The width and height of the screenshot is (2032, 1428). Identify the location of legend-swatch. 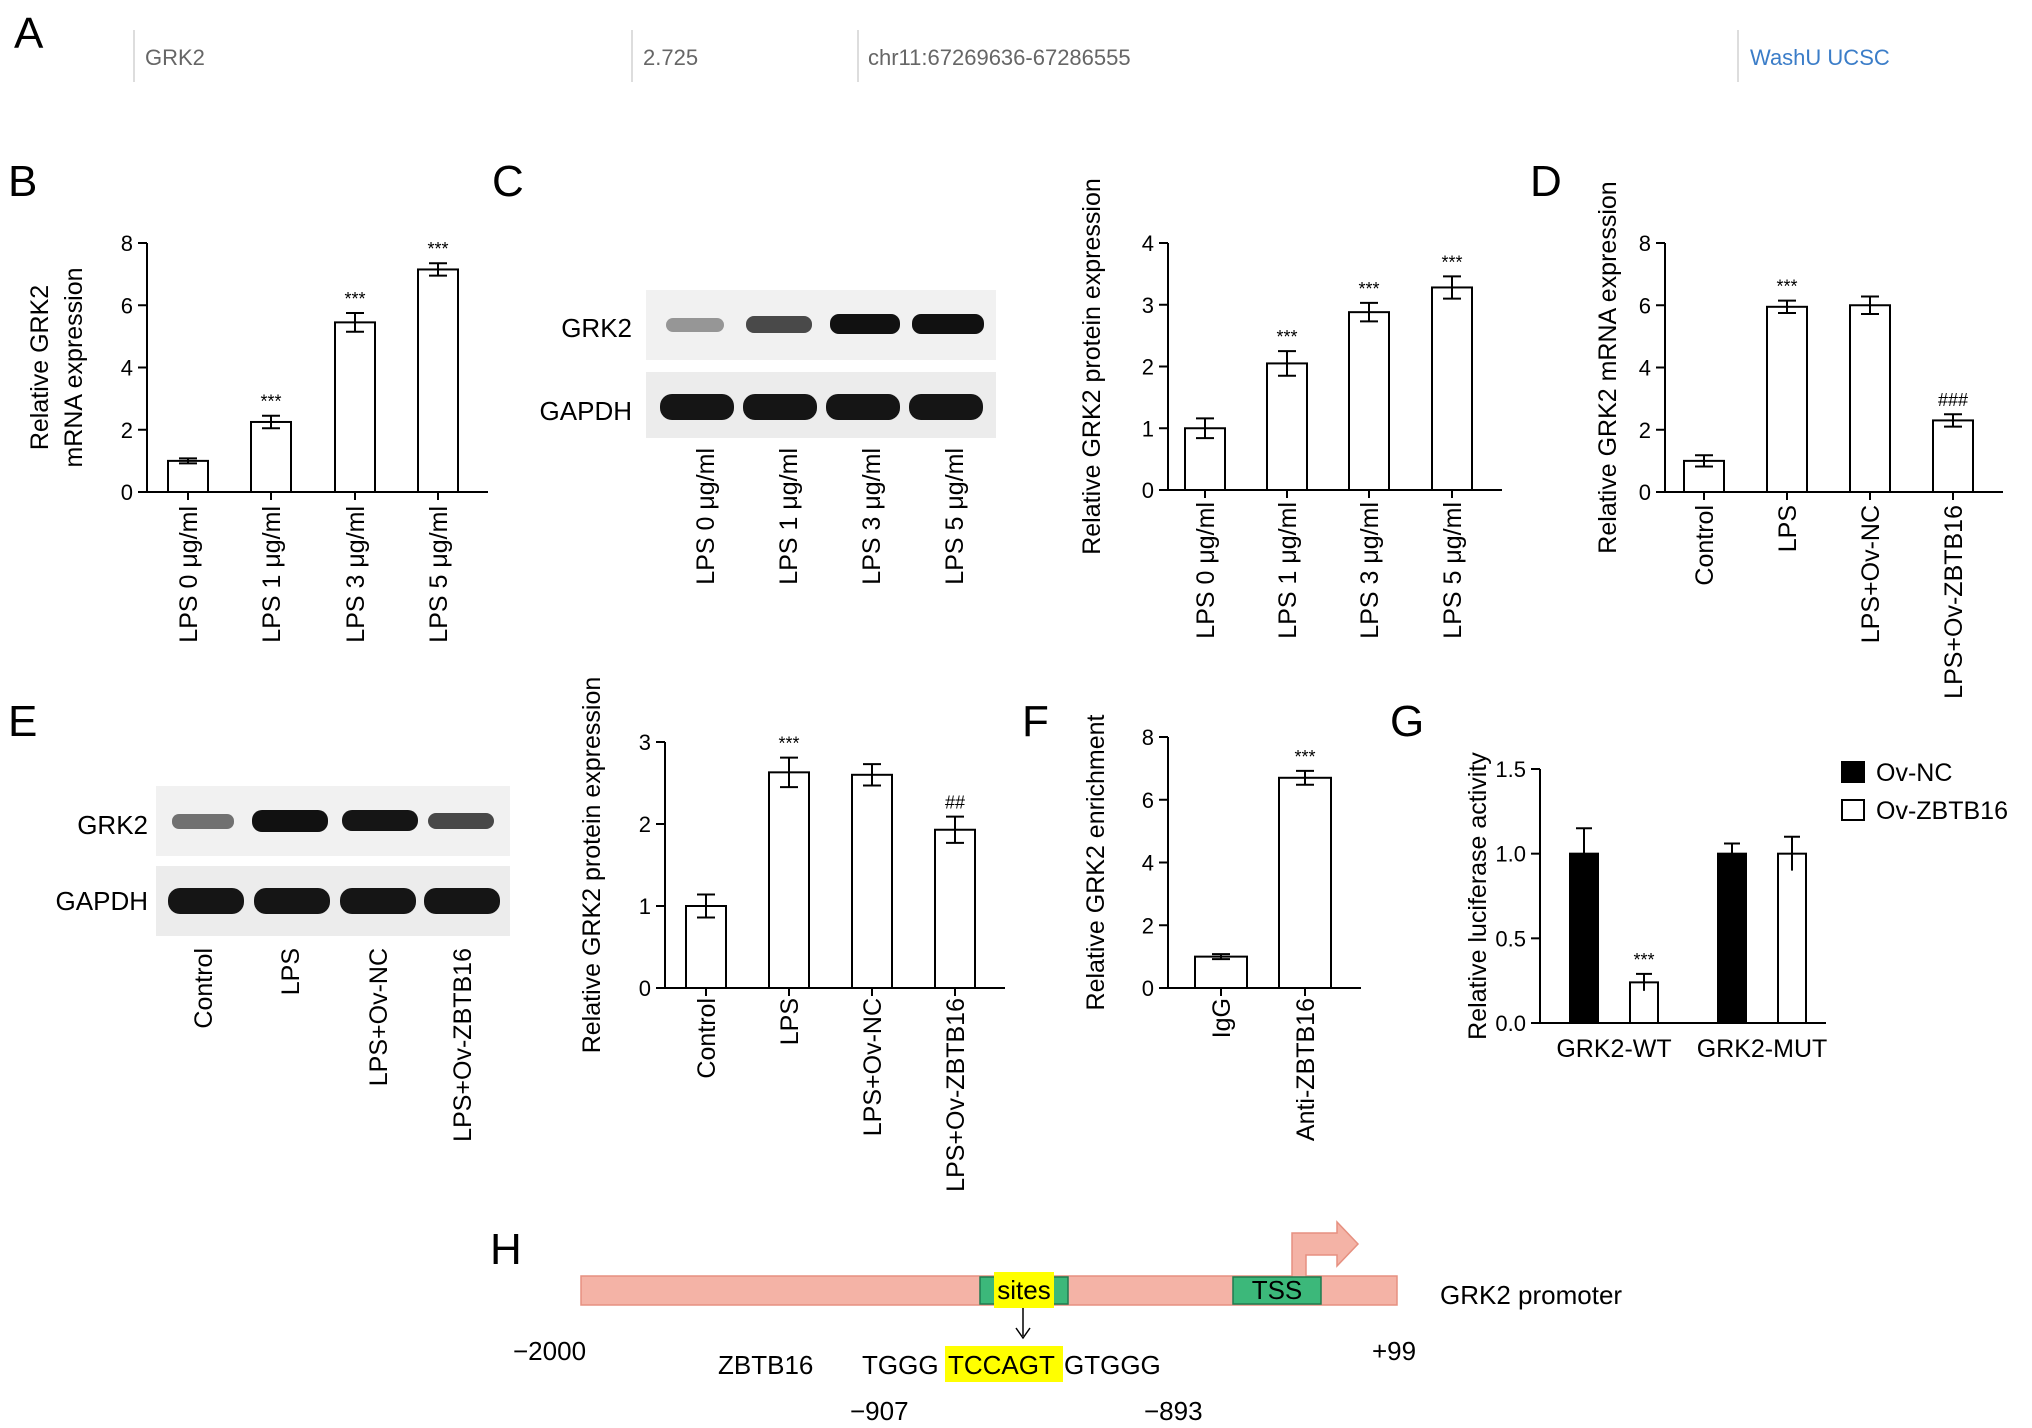
(1853, 810).